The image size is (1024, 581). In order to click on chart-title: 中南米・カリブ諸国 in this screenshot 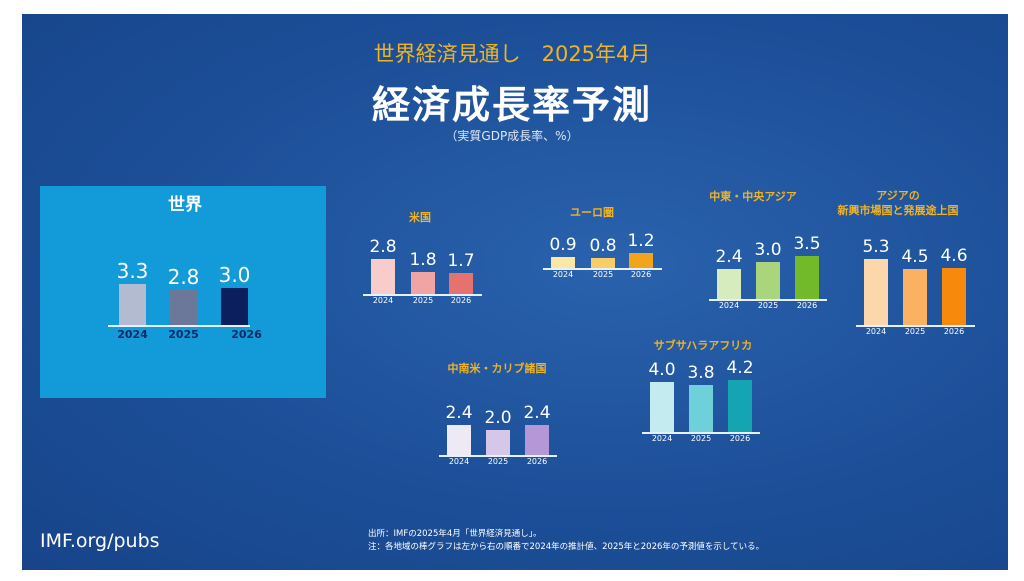, I will do `click(497, 368)`.